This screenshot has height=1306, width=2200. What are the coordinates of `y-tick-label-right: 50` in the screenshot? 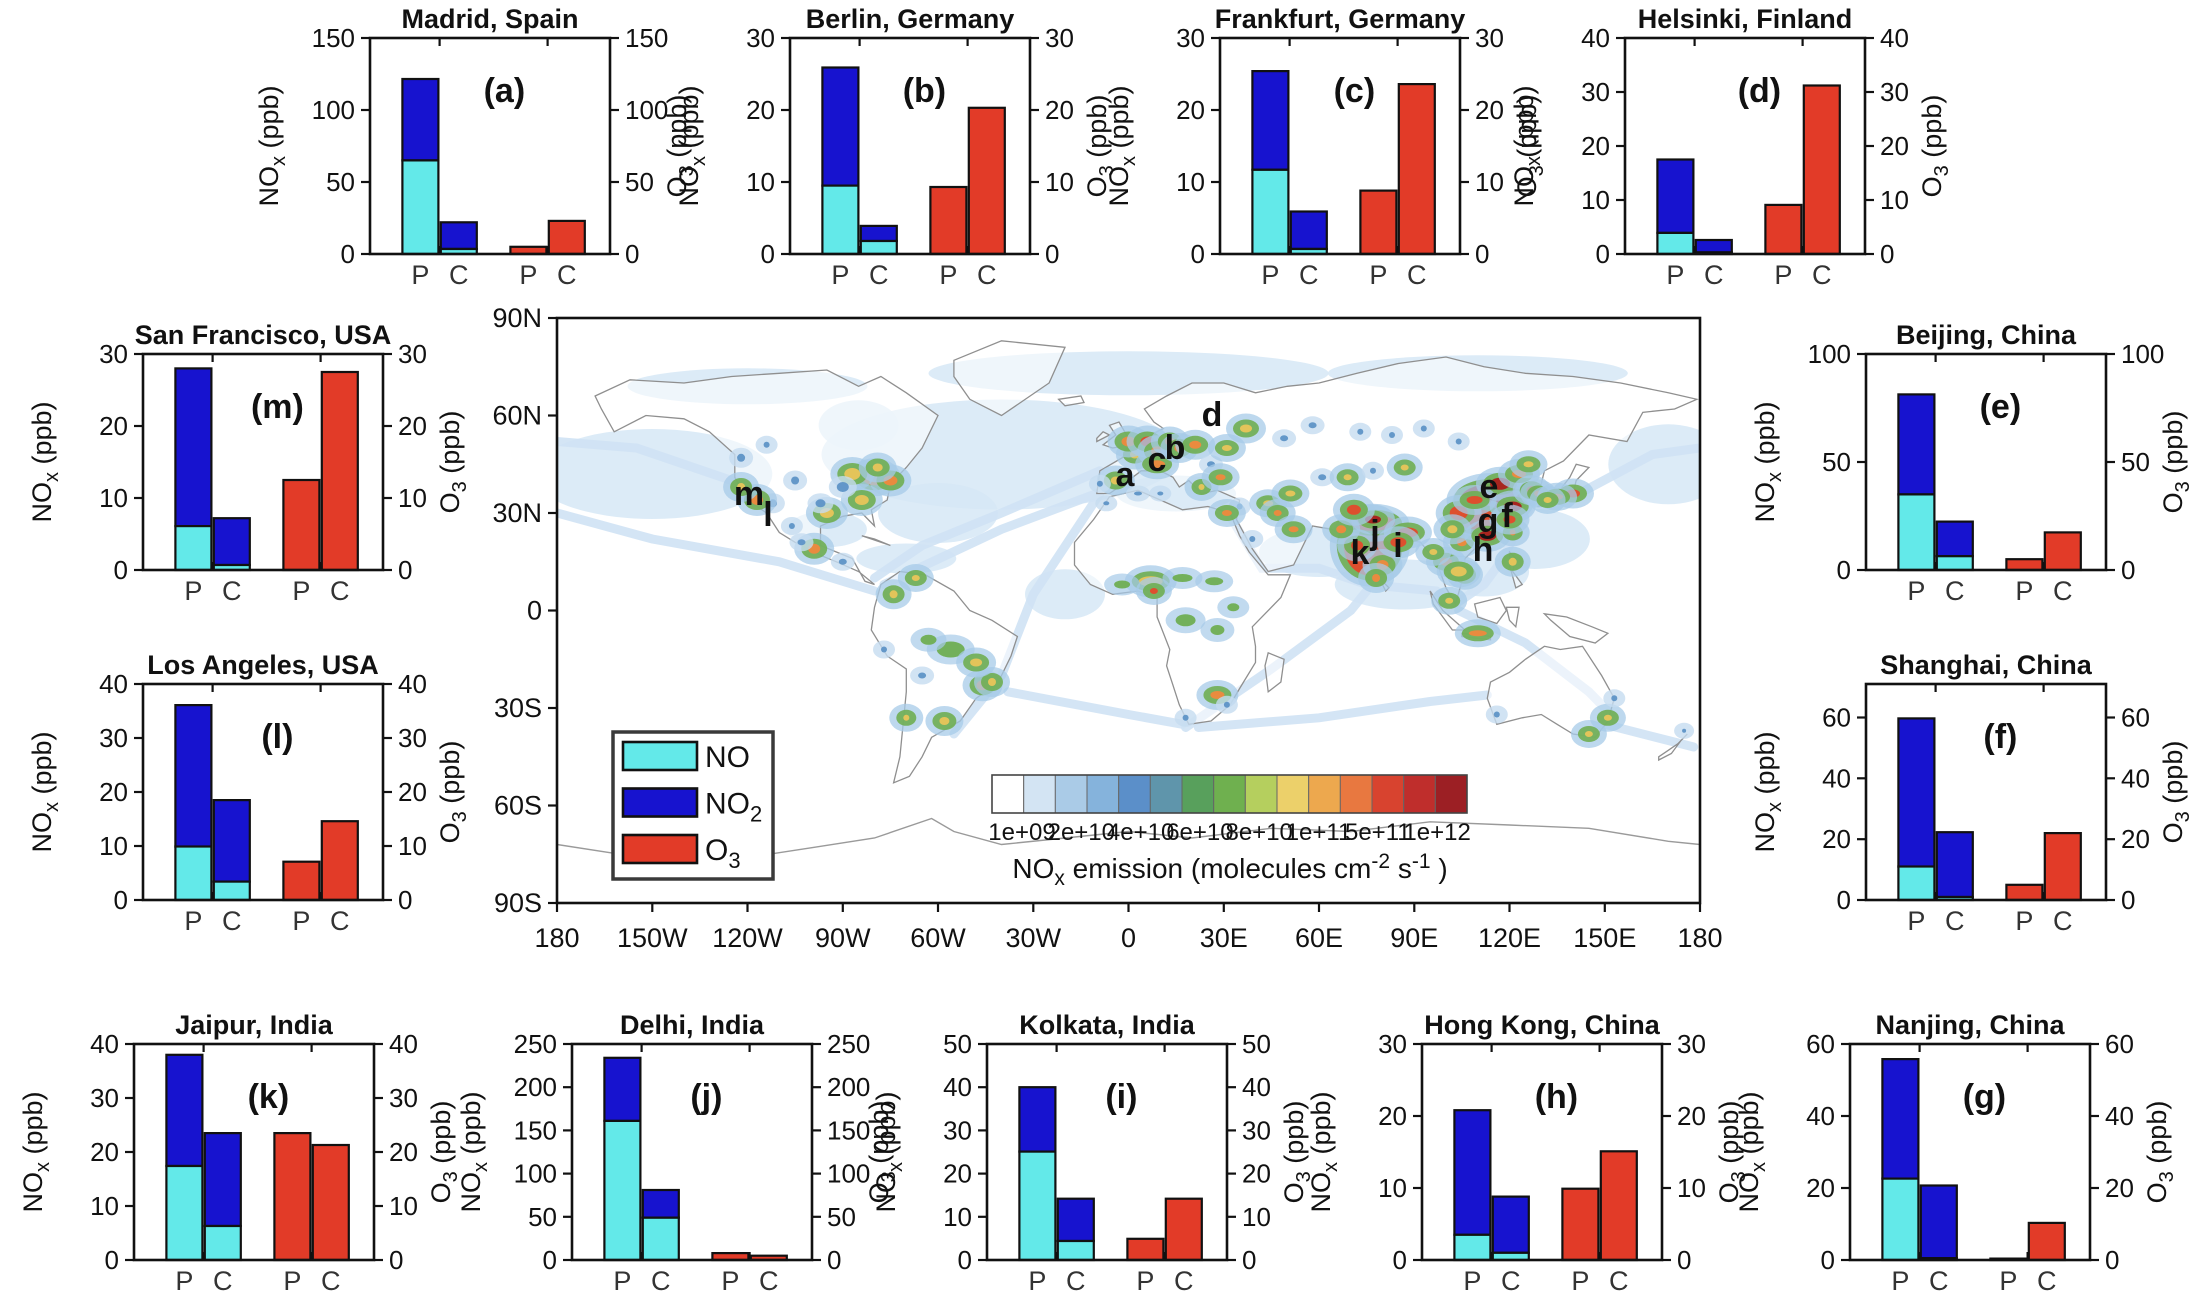 It's located at (2135, 462).